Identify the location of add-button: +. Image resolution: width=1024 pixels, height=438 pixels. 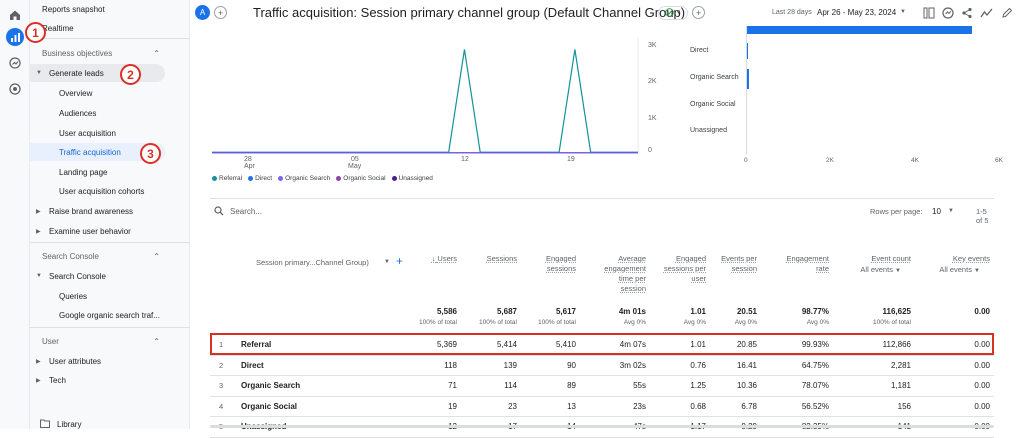
(698, 12).